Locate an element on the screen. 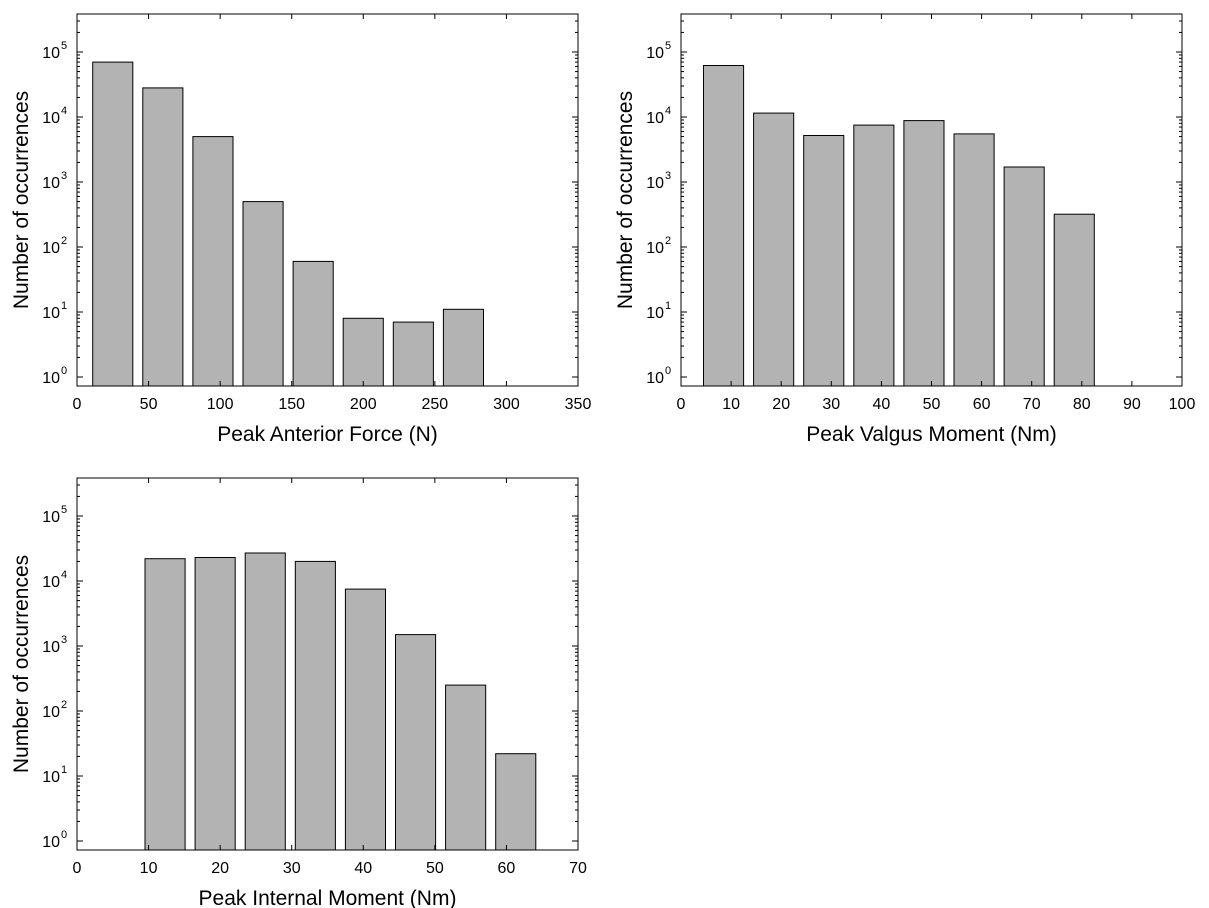  x-axis-label: Peak Anterior Force (N) is located at coordinates (327, 434).